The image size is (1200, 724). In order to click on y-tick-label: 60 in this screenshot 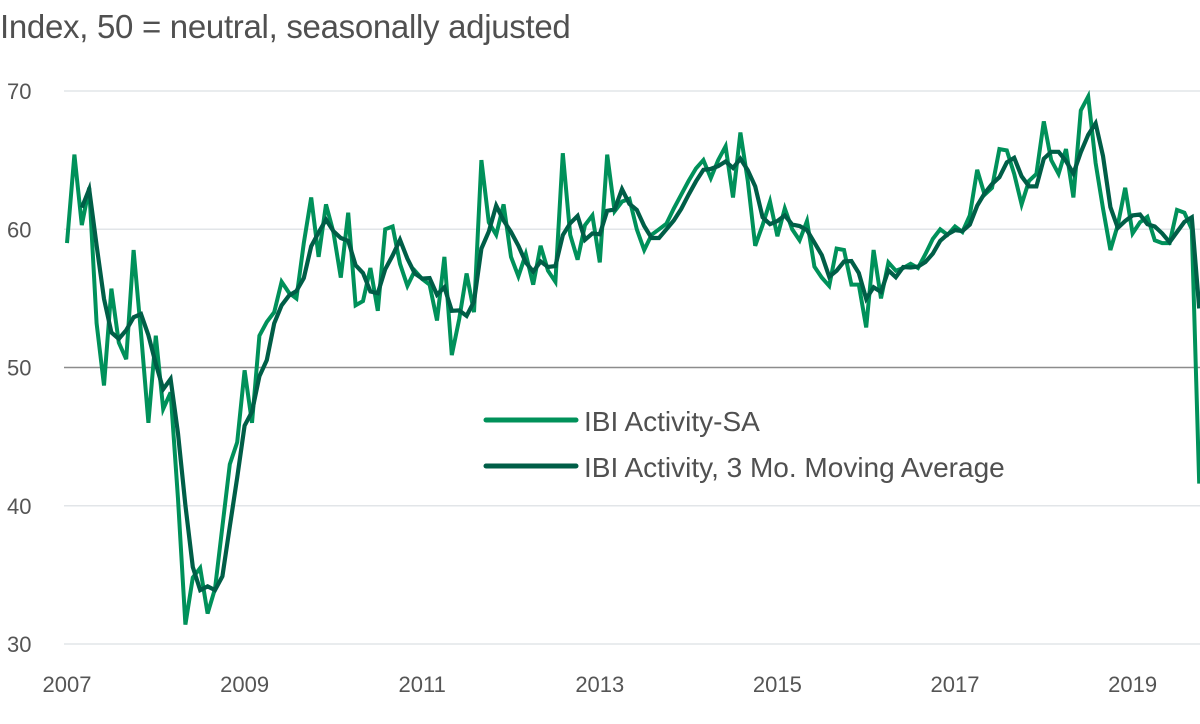, I will do `click(19, 229)`.